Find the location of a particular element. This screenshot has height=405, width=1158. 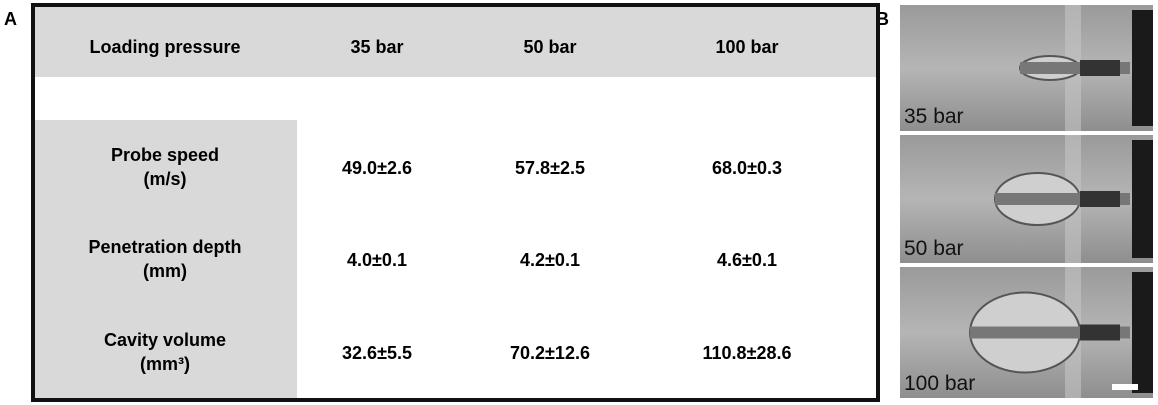

row-label: Penetration depth (mm) is located at coordinates (164, 259).